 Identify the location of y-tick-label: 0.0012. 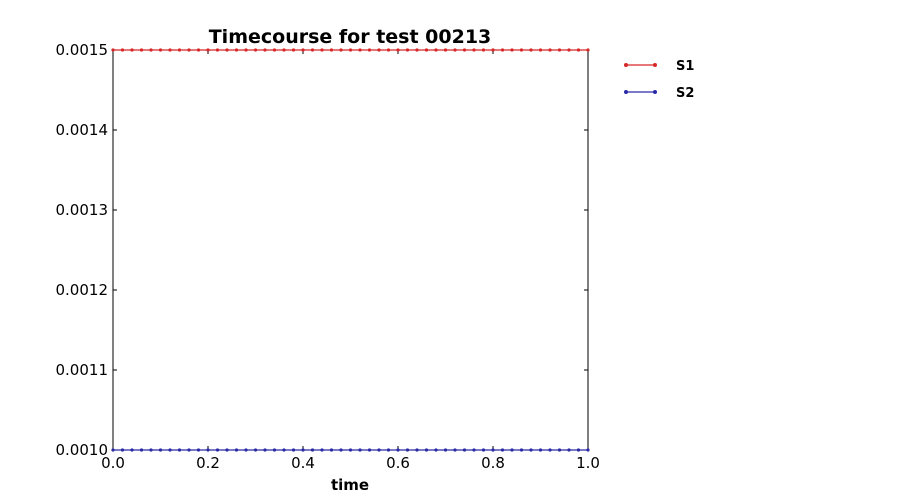
(82, 290).